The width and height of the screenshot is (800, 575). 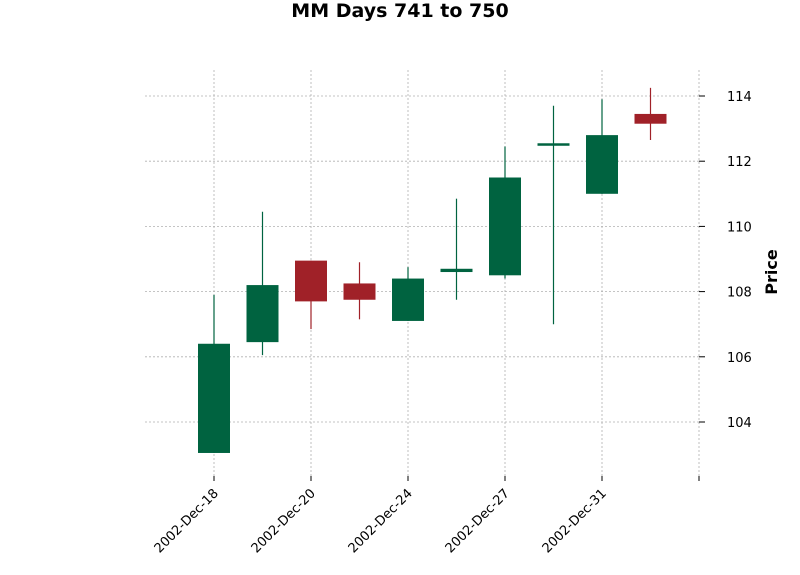 I want to click on y-tick-label: 106, so click(x=739, y=358).